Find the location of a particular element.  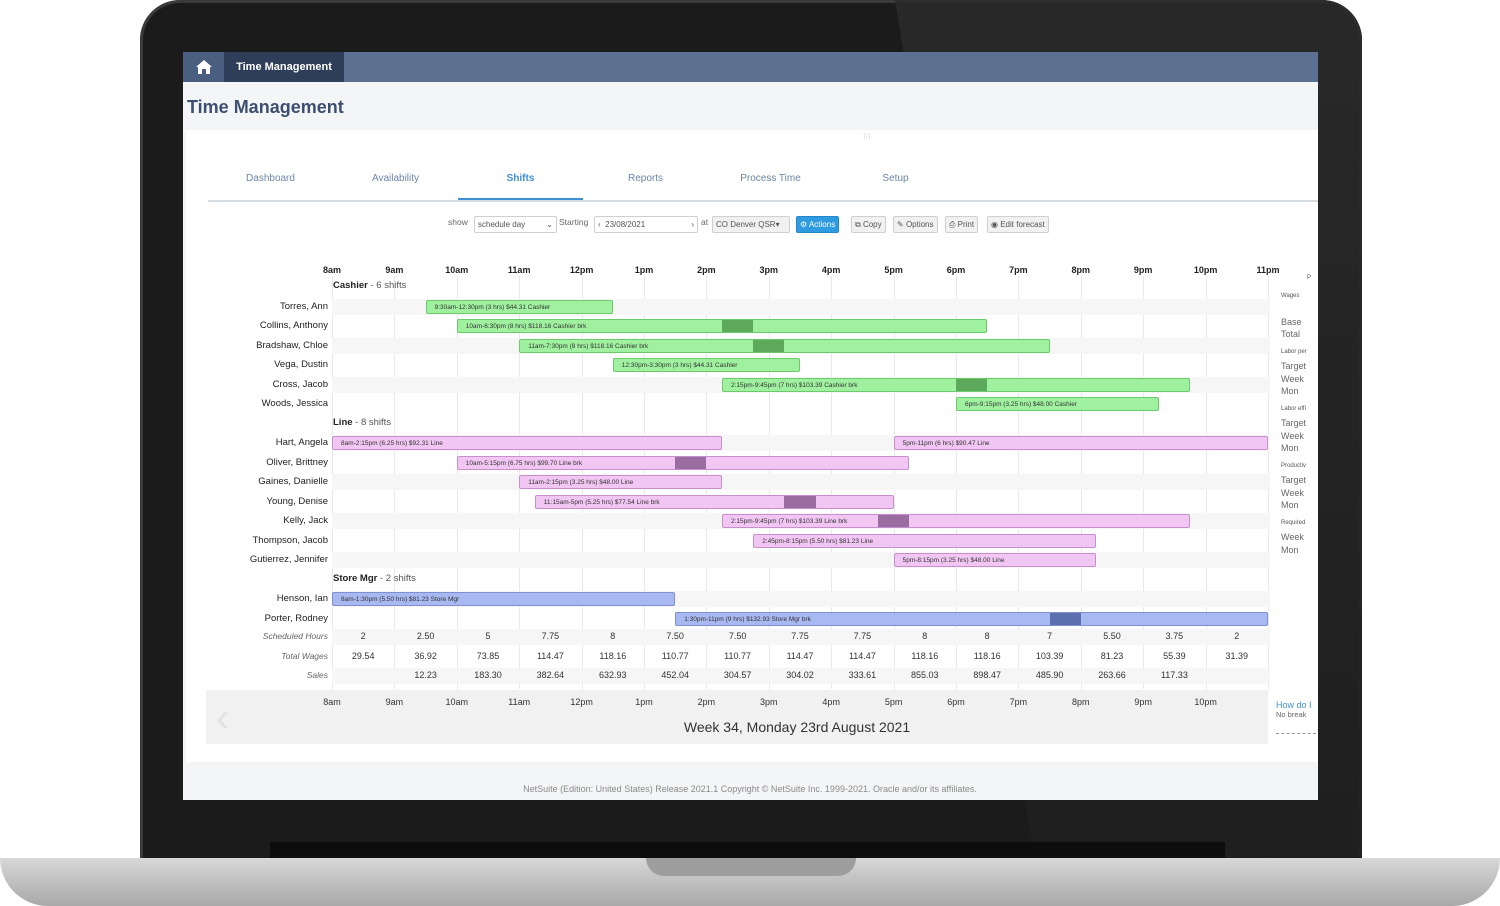

actions-button: ⚙ Actions is located at coordinates (818, 224).